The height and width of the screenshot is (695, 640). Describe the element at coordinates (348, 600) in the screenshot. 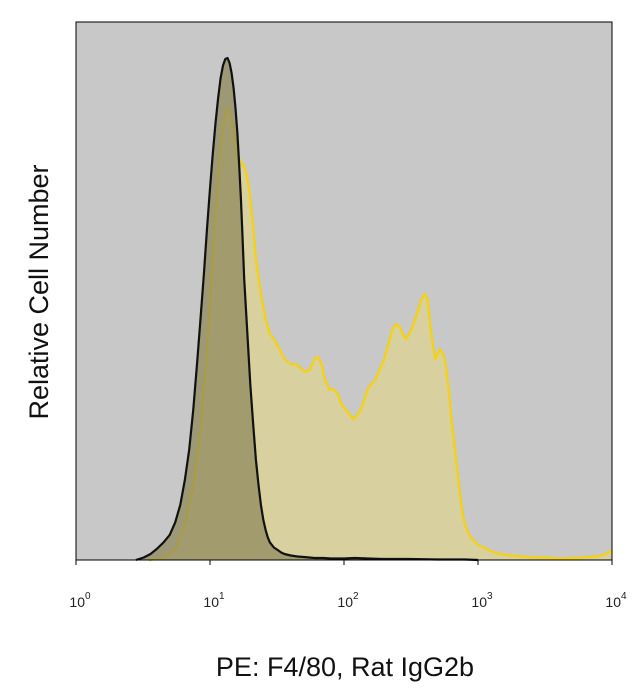

I see `x-tick-label: 10²` at that location.